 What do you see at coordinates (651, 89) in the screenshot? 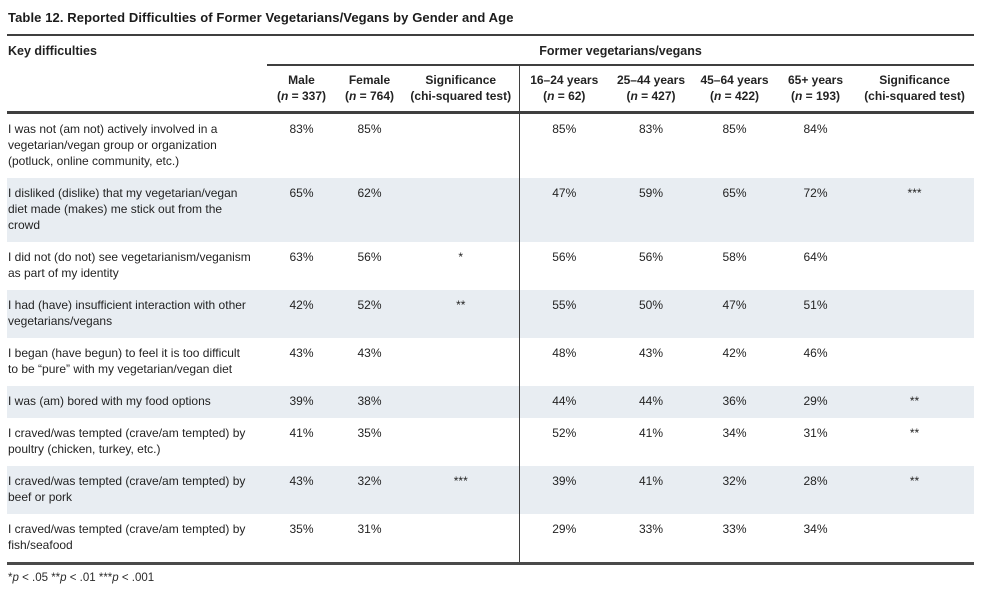
I see `column-header-25-44: 25–44 years (n = 427)` at bounding box center [651, 89].